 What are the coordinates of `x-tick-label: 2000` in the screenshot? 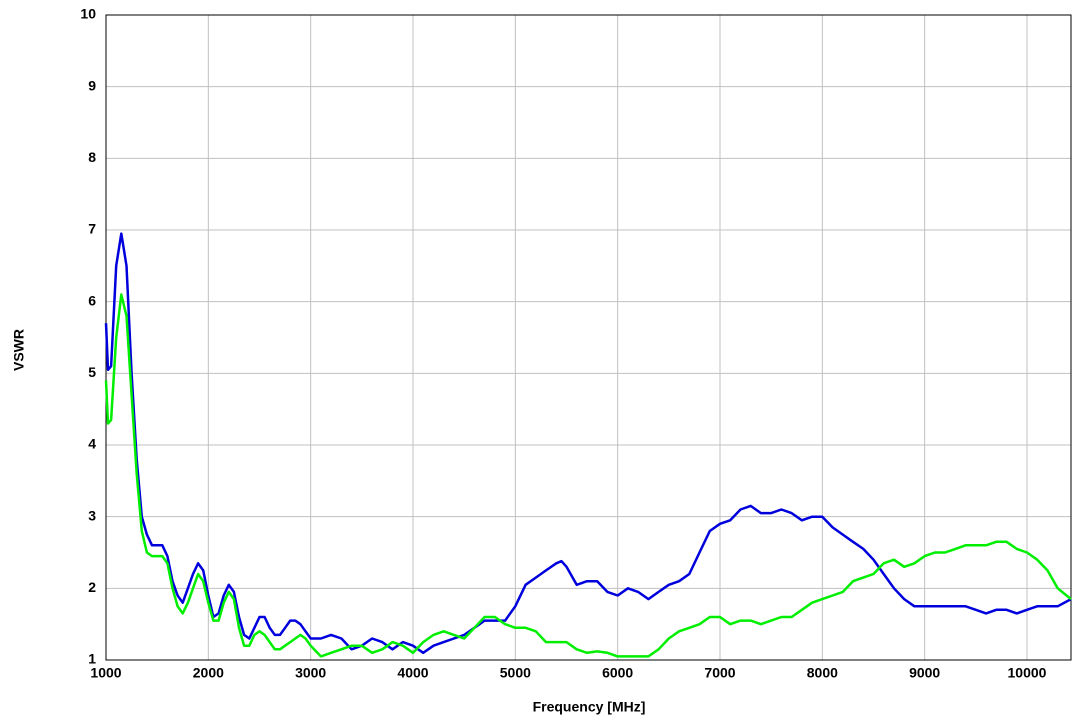 It's located at (208, 673).